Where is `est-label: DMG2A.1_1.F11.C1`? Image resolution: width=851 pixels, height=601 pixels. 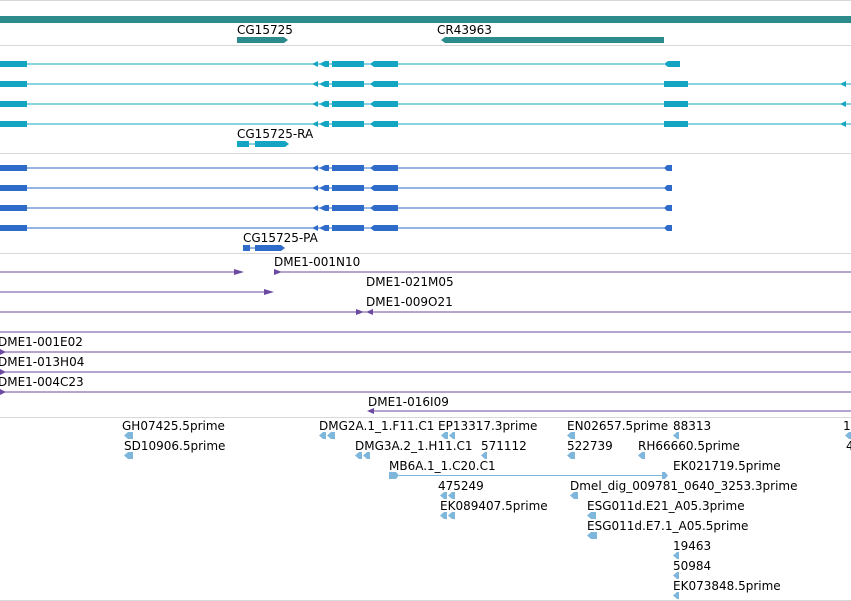
est-label: DMG2A.1_1.F11.C1 is located at coordinates (376, 426).